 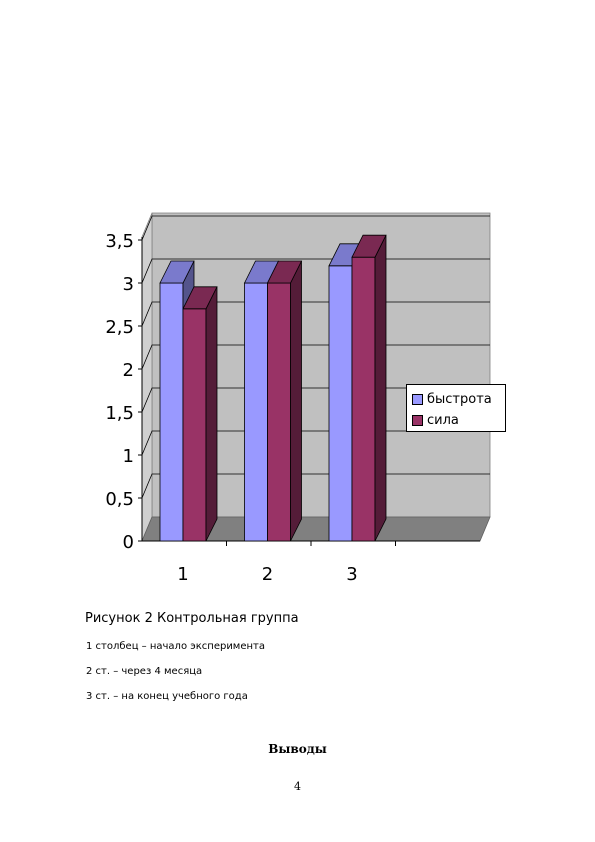 What do you see at coordinates (417, 420) in the screenshot?
I see `legend-swatch-strength` at bounding box center [417, 420].